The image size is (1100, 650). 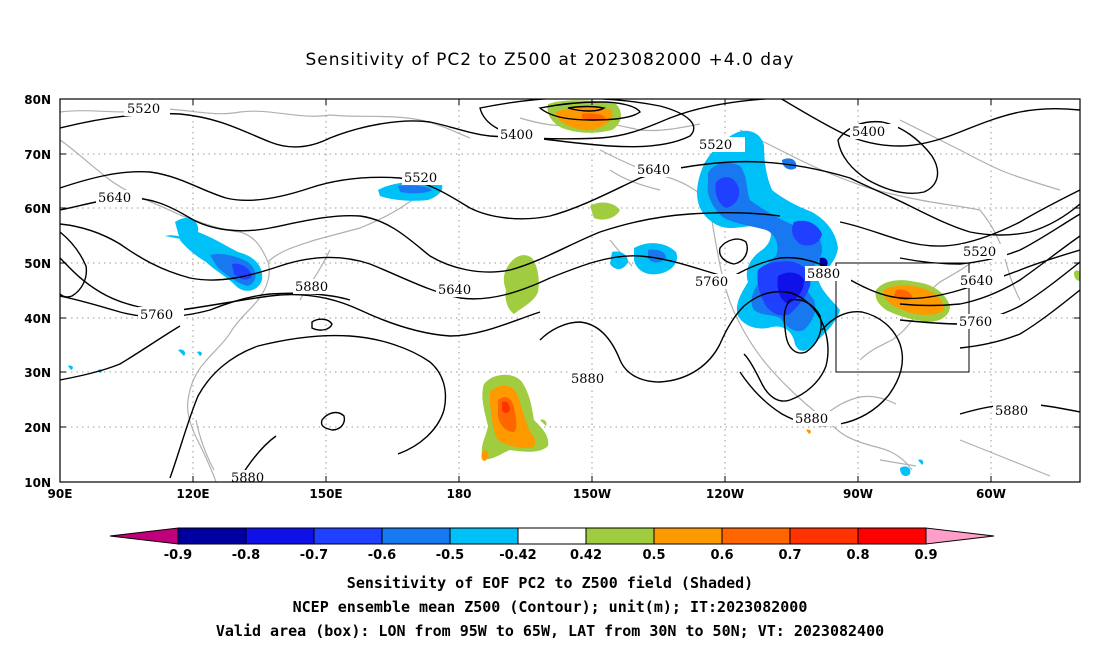 I want to click on colorbar-label: -0.5, so click(x=450, y=555).